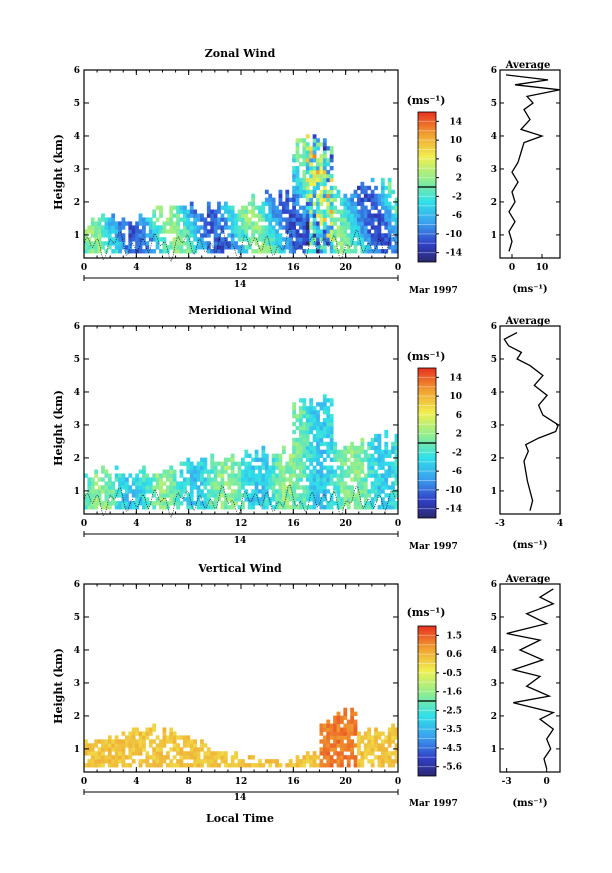  What do you see at coordinates (452, 674) in the screenshot?
I see `colorbar-tick-label: -0.5` at bounding box center [452, 674].